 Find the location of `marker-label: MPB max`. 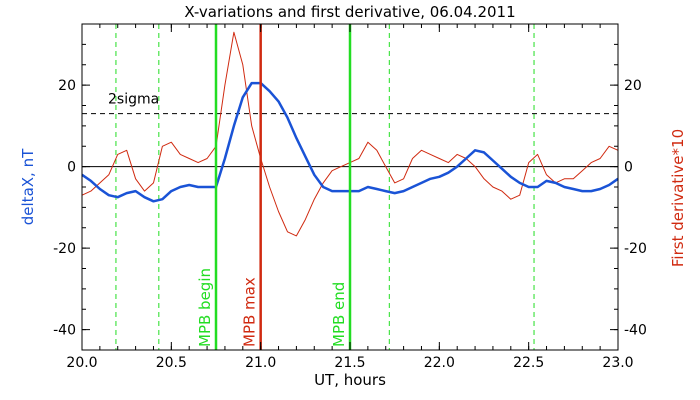

marker-label: MPB max is located at coordinates (250, 312).